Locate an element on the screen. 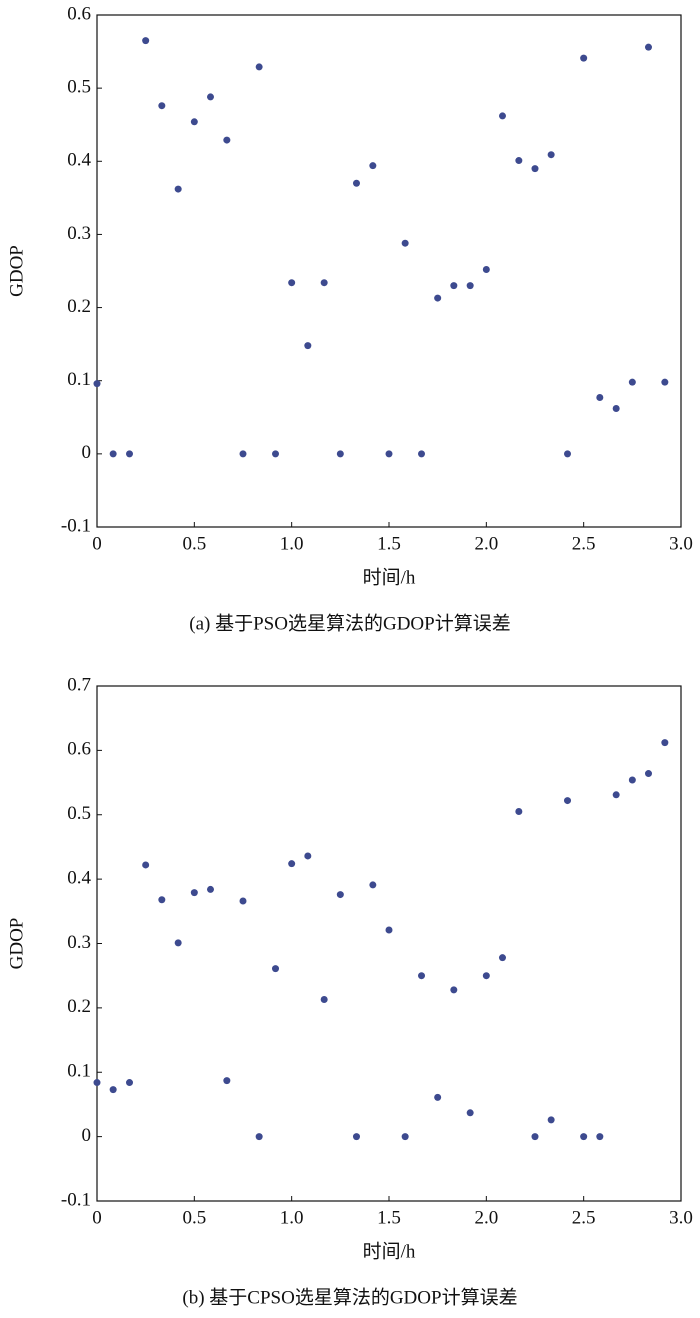 This screenshot has height=1318, width=700. y-tick-label: 0.6 is located at coordinates (79, 749).